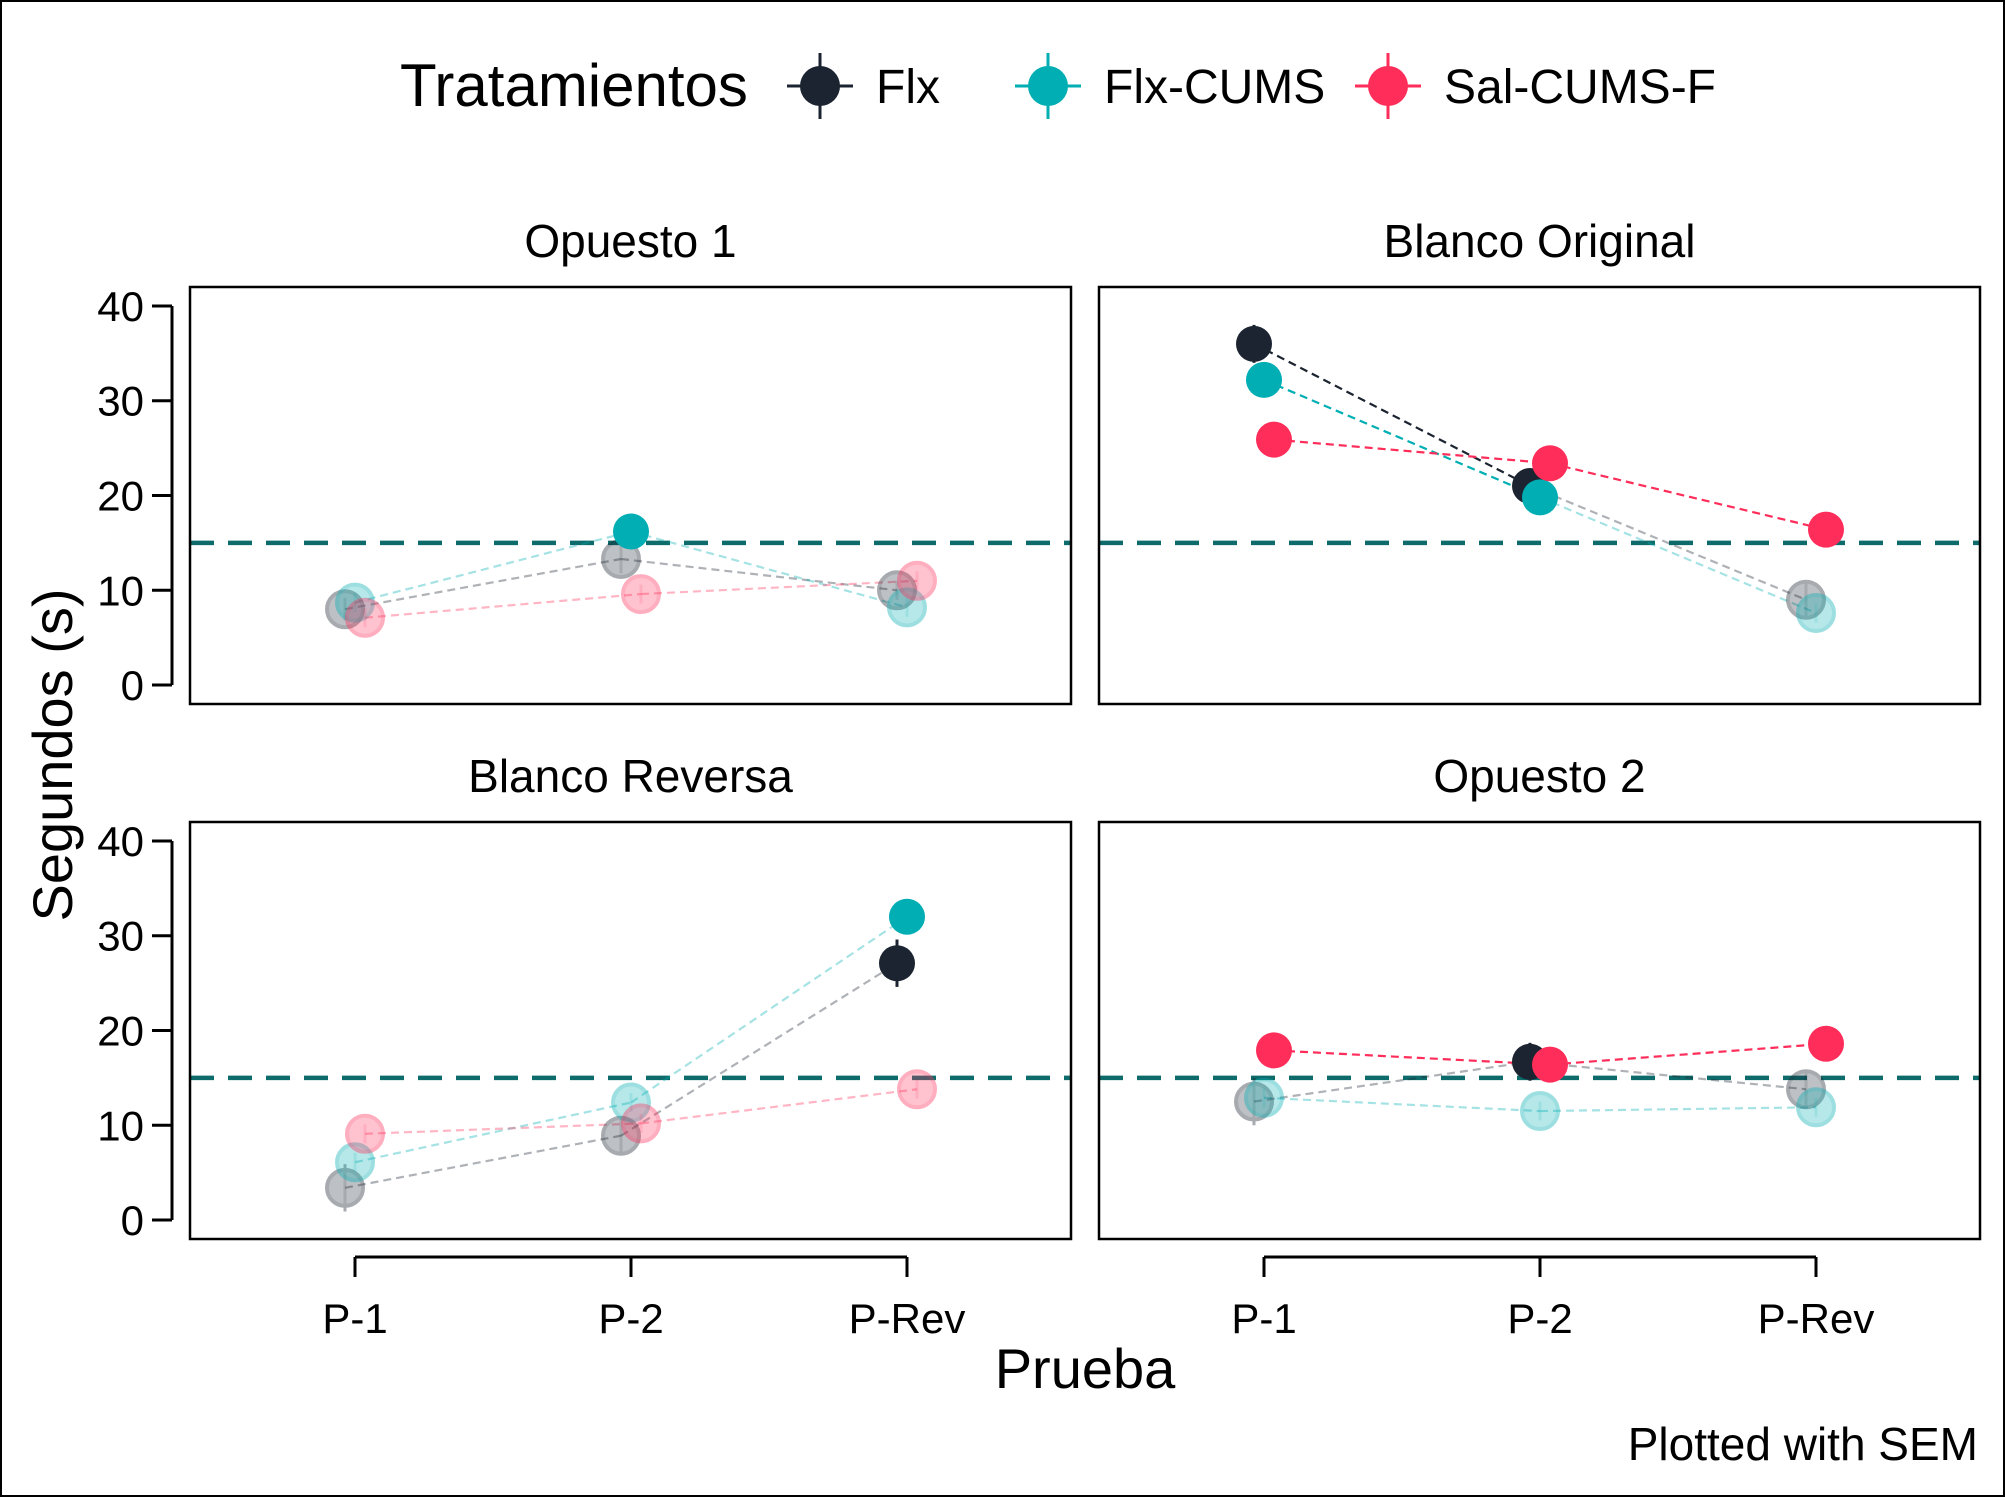  I want to click on x-axis-title: Prueba, so click(1085, 1368).